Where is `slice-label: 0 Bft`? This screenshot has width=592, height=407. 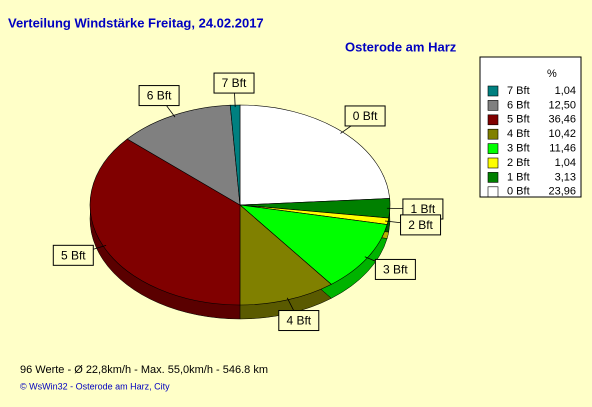 slice-label: 0 Bft is located at coordinates (365, 116).